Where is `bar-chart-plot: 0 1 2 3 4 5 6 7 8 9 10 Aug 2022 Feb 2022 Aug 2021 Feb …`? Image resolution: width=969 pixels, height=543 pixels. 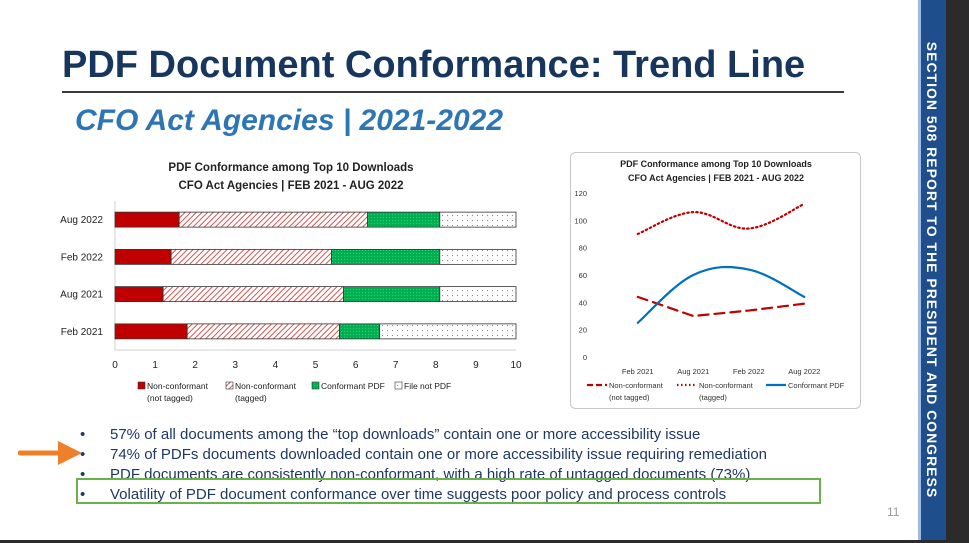
bar-chart-plot: 0 1 2 3 4 5 6 7 8 9 10 Aug 2022 Feb 2022 Aug 2021 Feb … is located at coordinates (291, 286).